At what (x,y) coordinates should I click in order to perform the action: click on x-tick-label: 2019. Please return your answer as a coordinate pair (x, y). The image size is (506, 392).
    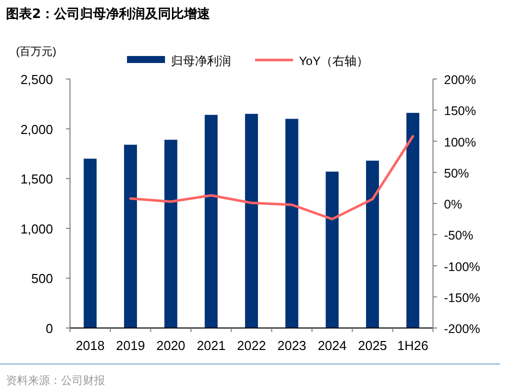
    Looking at the image, I should click on (130, 345).